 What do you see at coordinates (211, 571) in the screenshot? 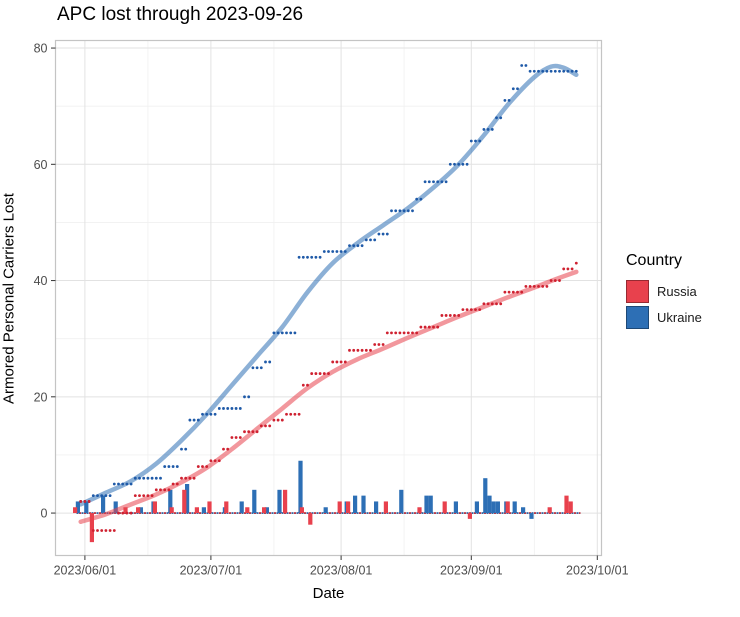
I see `x-tick-label: 2023/07/01` at bounding box center [211, 571].